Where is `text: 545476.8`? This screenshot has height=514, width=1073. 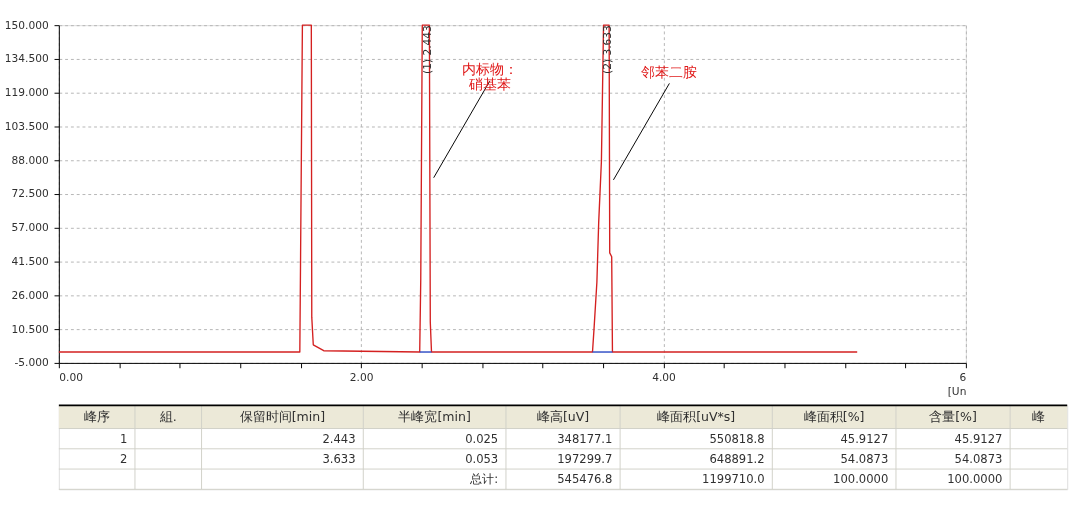
text: 545476.8 is located at coordinates (585, 479).